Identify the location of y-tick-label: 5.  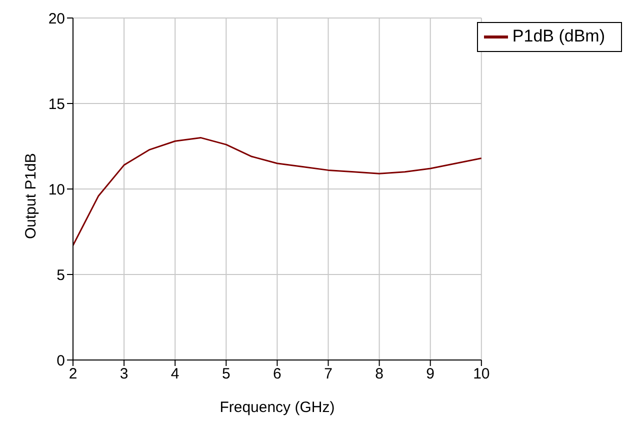
(60, 275).